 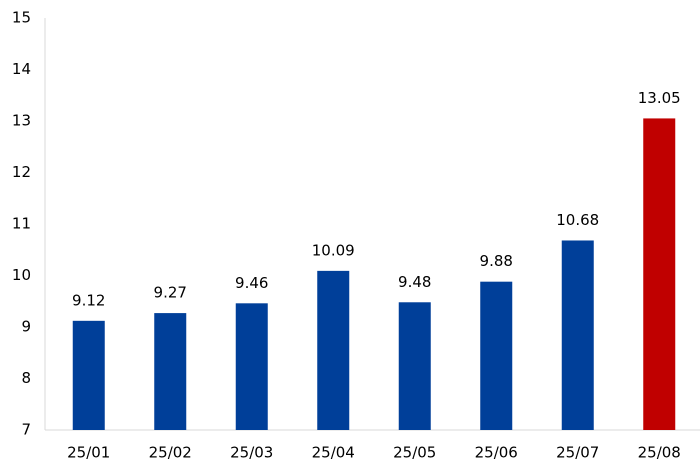 I want to click on data-label: 13.05, so click(x=659, y=98).